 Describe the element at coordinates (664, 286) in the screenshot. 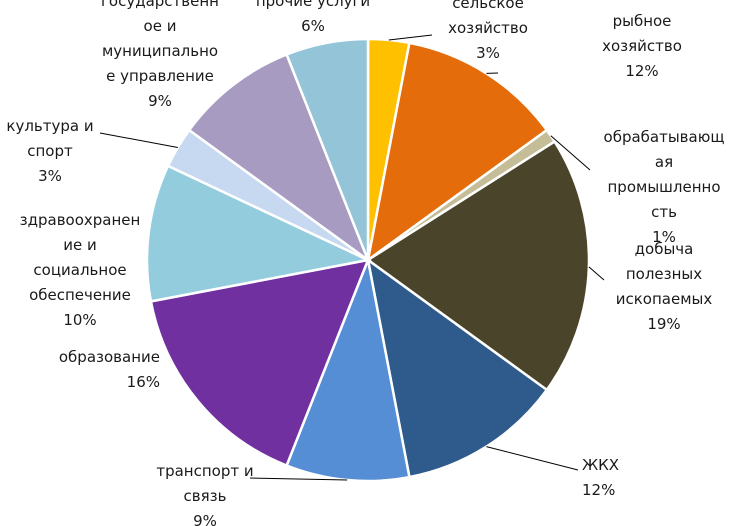

I see `slice-label: добыча полезных ископаемых 19%` at that location.